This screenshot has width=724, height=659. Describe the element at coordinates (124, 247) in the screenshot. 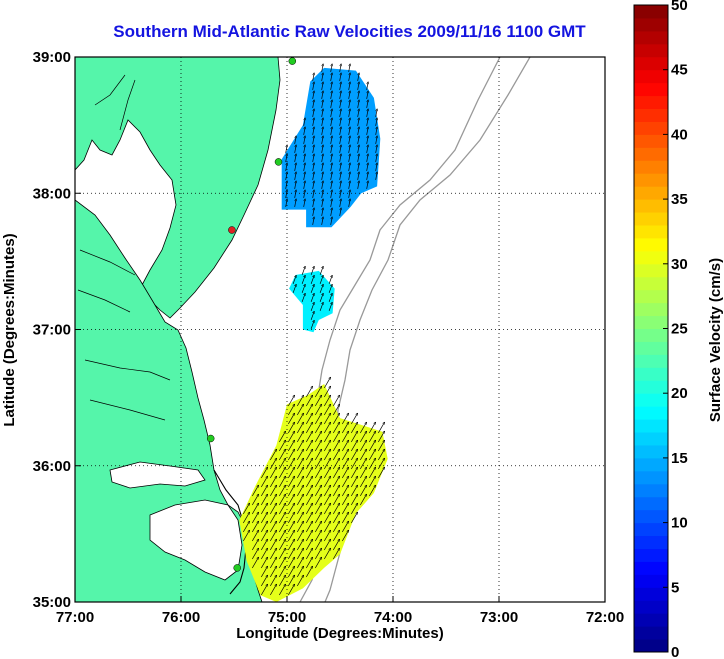

I see `chesapeake-rivers` at that location.